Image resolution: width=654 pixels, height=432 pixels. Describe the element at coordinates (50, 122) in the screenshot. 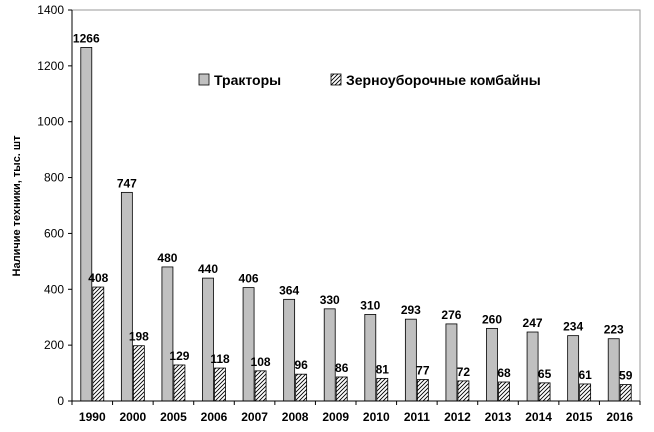

I see `y-tick-label: 1000` at that location.